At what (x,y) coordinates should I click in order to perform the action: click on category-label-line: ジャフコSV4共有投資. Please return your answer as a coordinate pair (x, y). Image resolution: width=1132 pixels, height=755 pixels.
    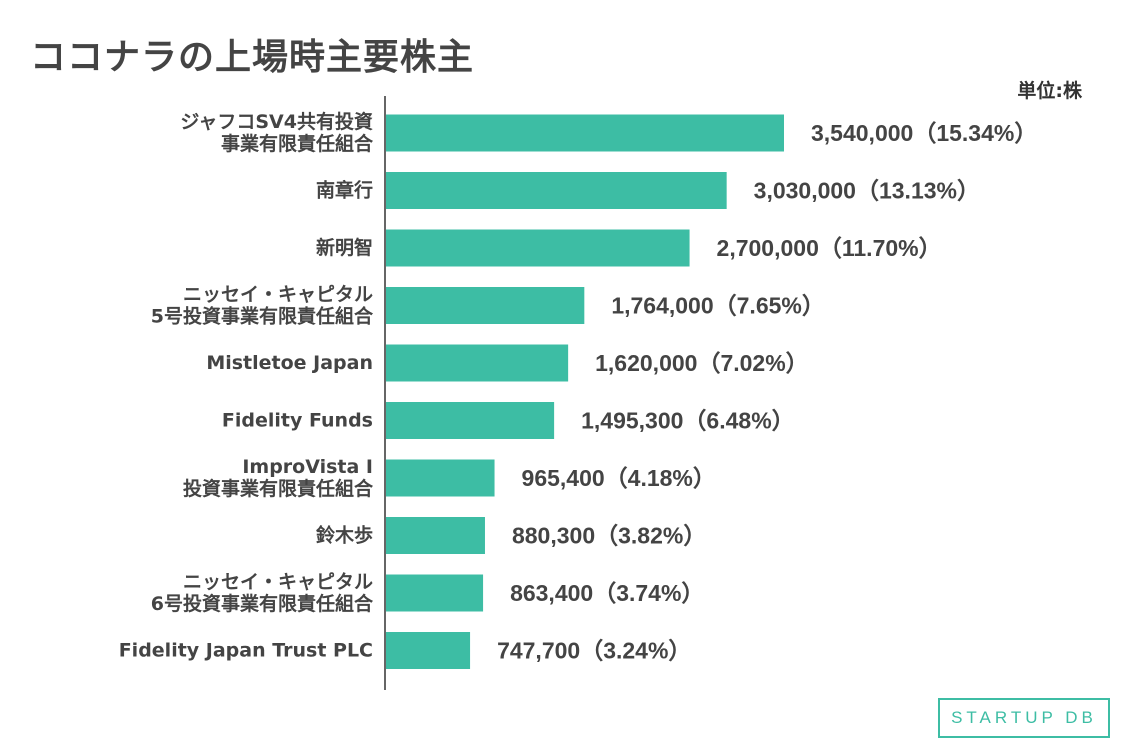
    Looking at the image, I should click on (276, 121).